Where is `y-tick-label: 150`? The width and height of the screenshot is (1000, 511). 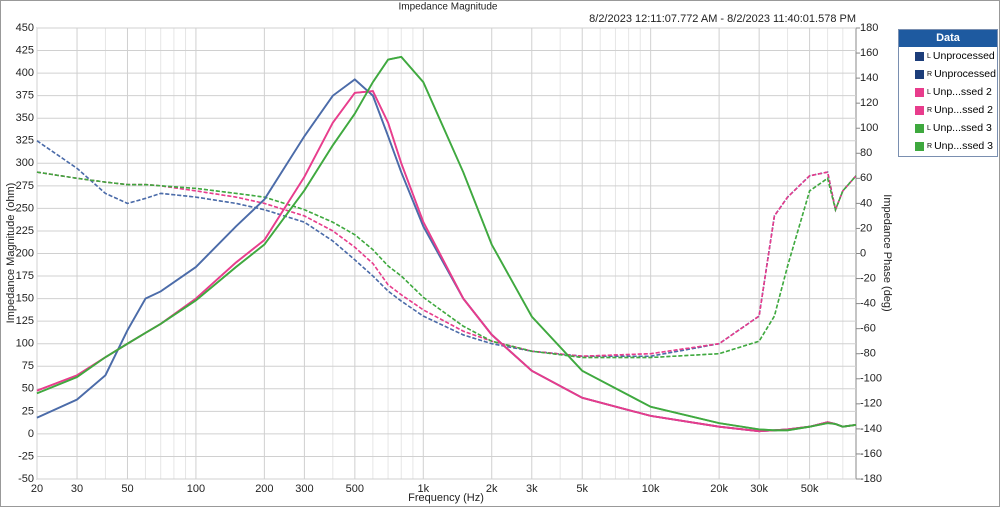 y-tick-label: 150 is located at coordinates (25, 299).